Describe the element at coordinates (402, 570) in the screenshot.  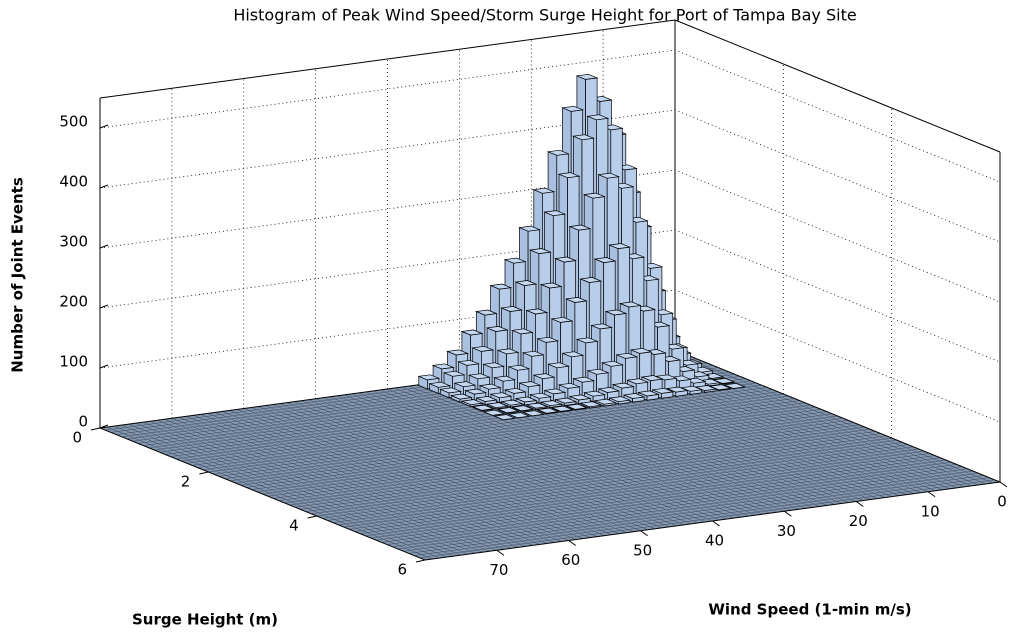
I see `y-tick-label: 6` at that location.